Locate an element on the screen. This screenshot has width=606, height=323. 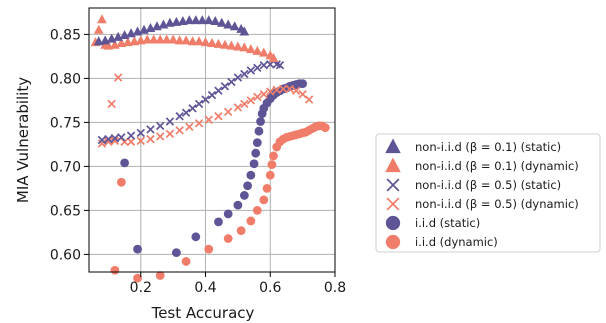
x-axis-label: Test Accuracy is located at coordinates (203, 313).